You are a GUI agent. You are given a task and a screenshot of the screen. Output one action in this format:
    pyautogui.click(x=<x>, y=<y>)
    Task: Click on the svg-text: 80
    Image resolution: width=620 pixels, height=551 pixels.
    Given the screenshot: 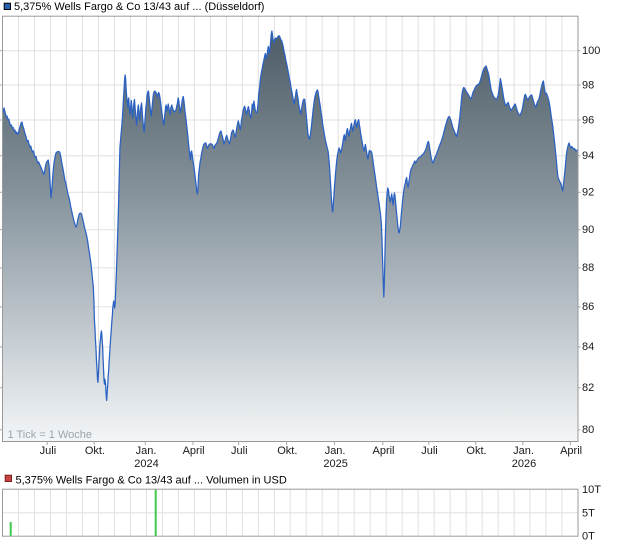 What is the action you would take?
    pyautogui.click(x=588, y=430)
    